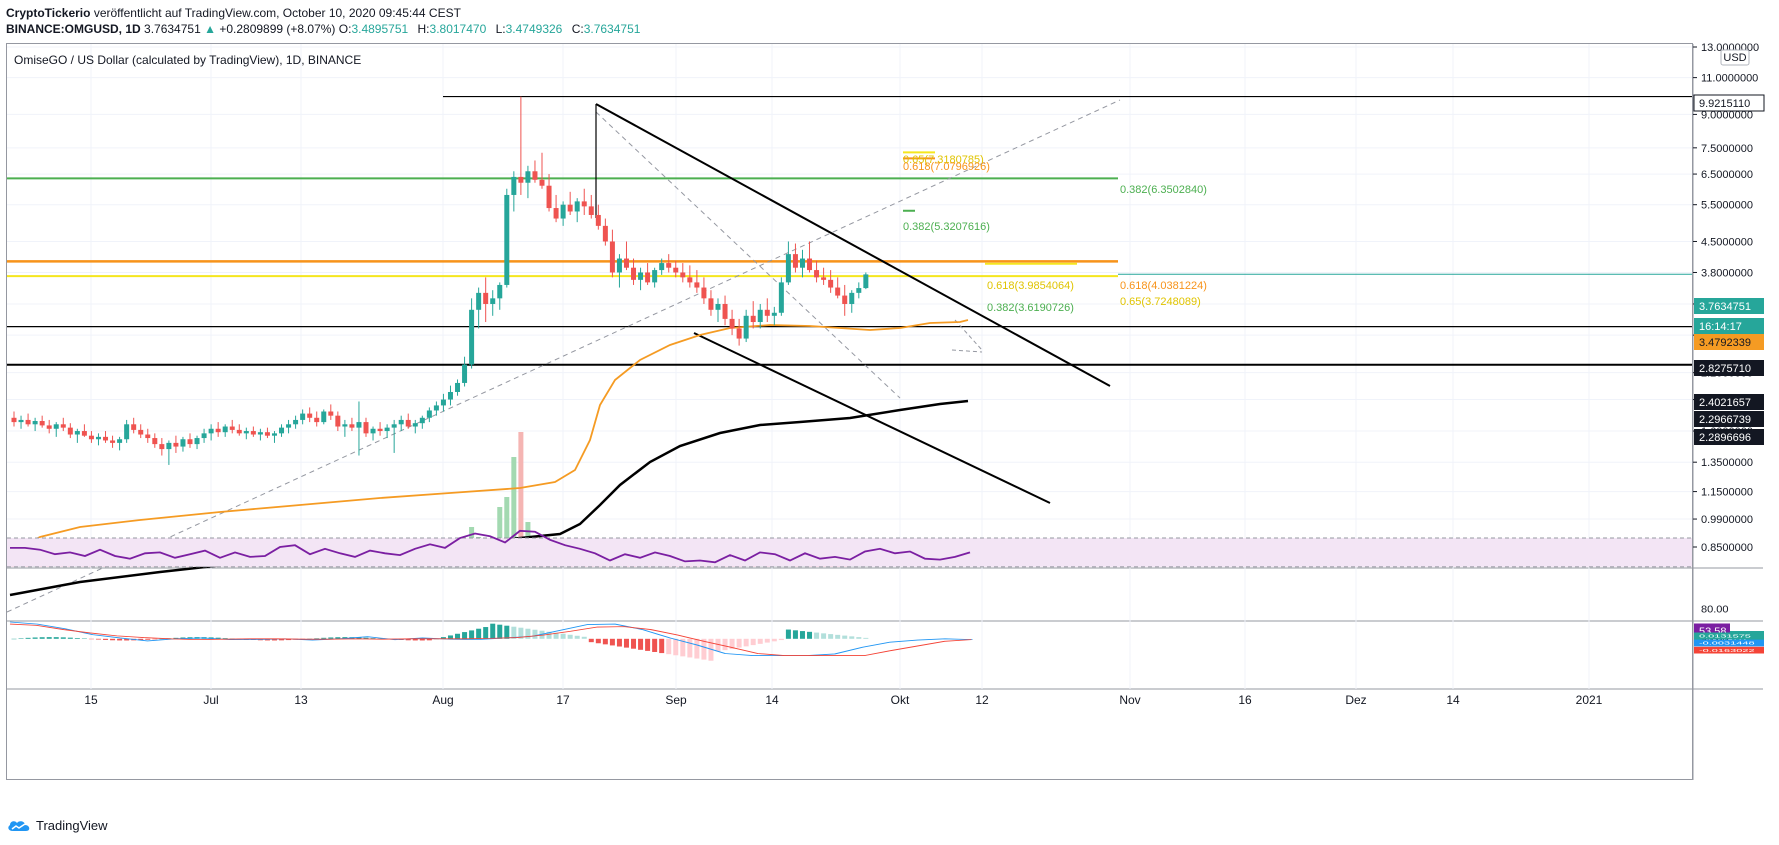 The width and height of the screenshot is (1779, 845). I want to click on price-axis-label: 2.8275710, so click(1725, 369).